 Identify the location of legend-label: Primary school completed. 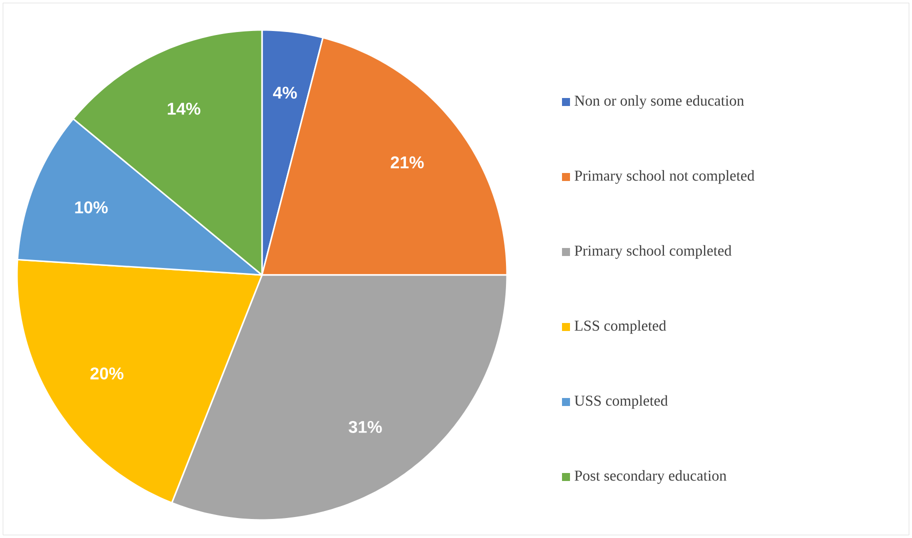
(653, 252).